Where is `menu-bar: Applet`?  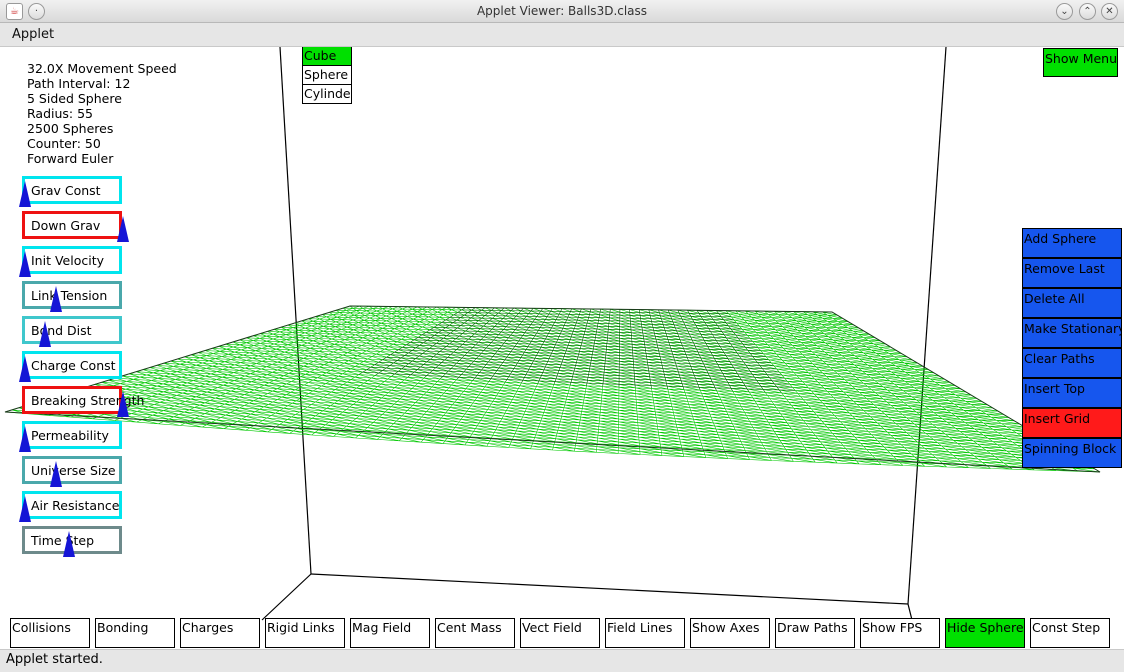
menu-bar: Applet is located at coordinates (562, 35).